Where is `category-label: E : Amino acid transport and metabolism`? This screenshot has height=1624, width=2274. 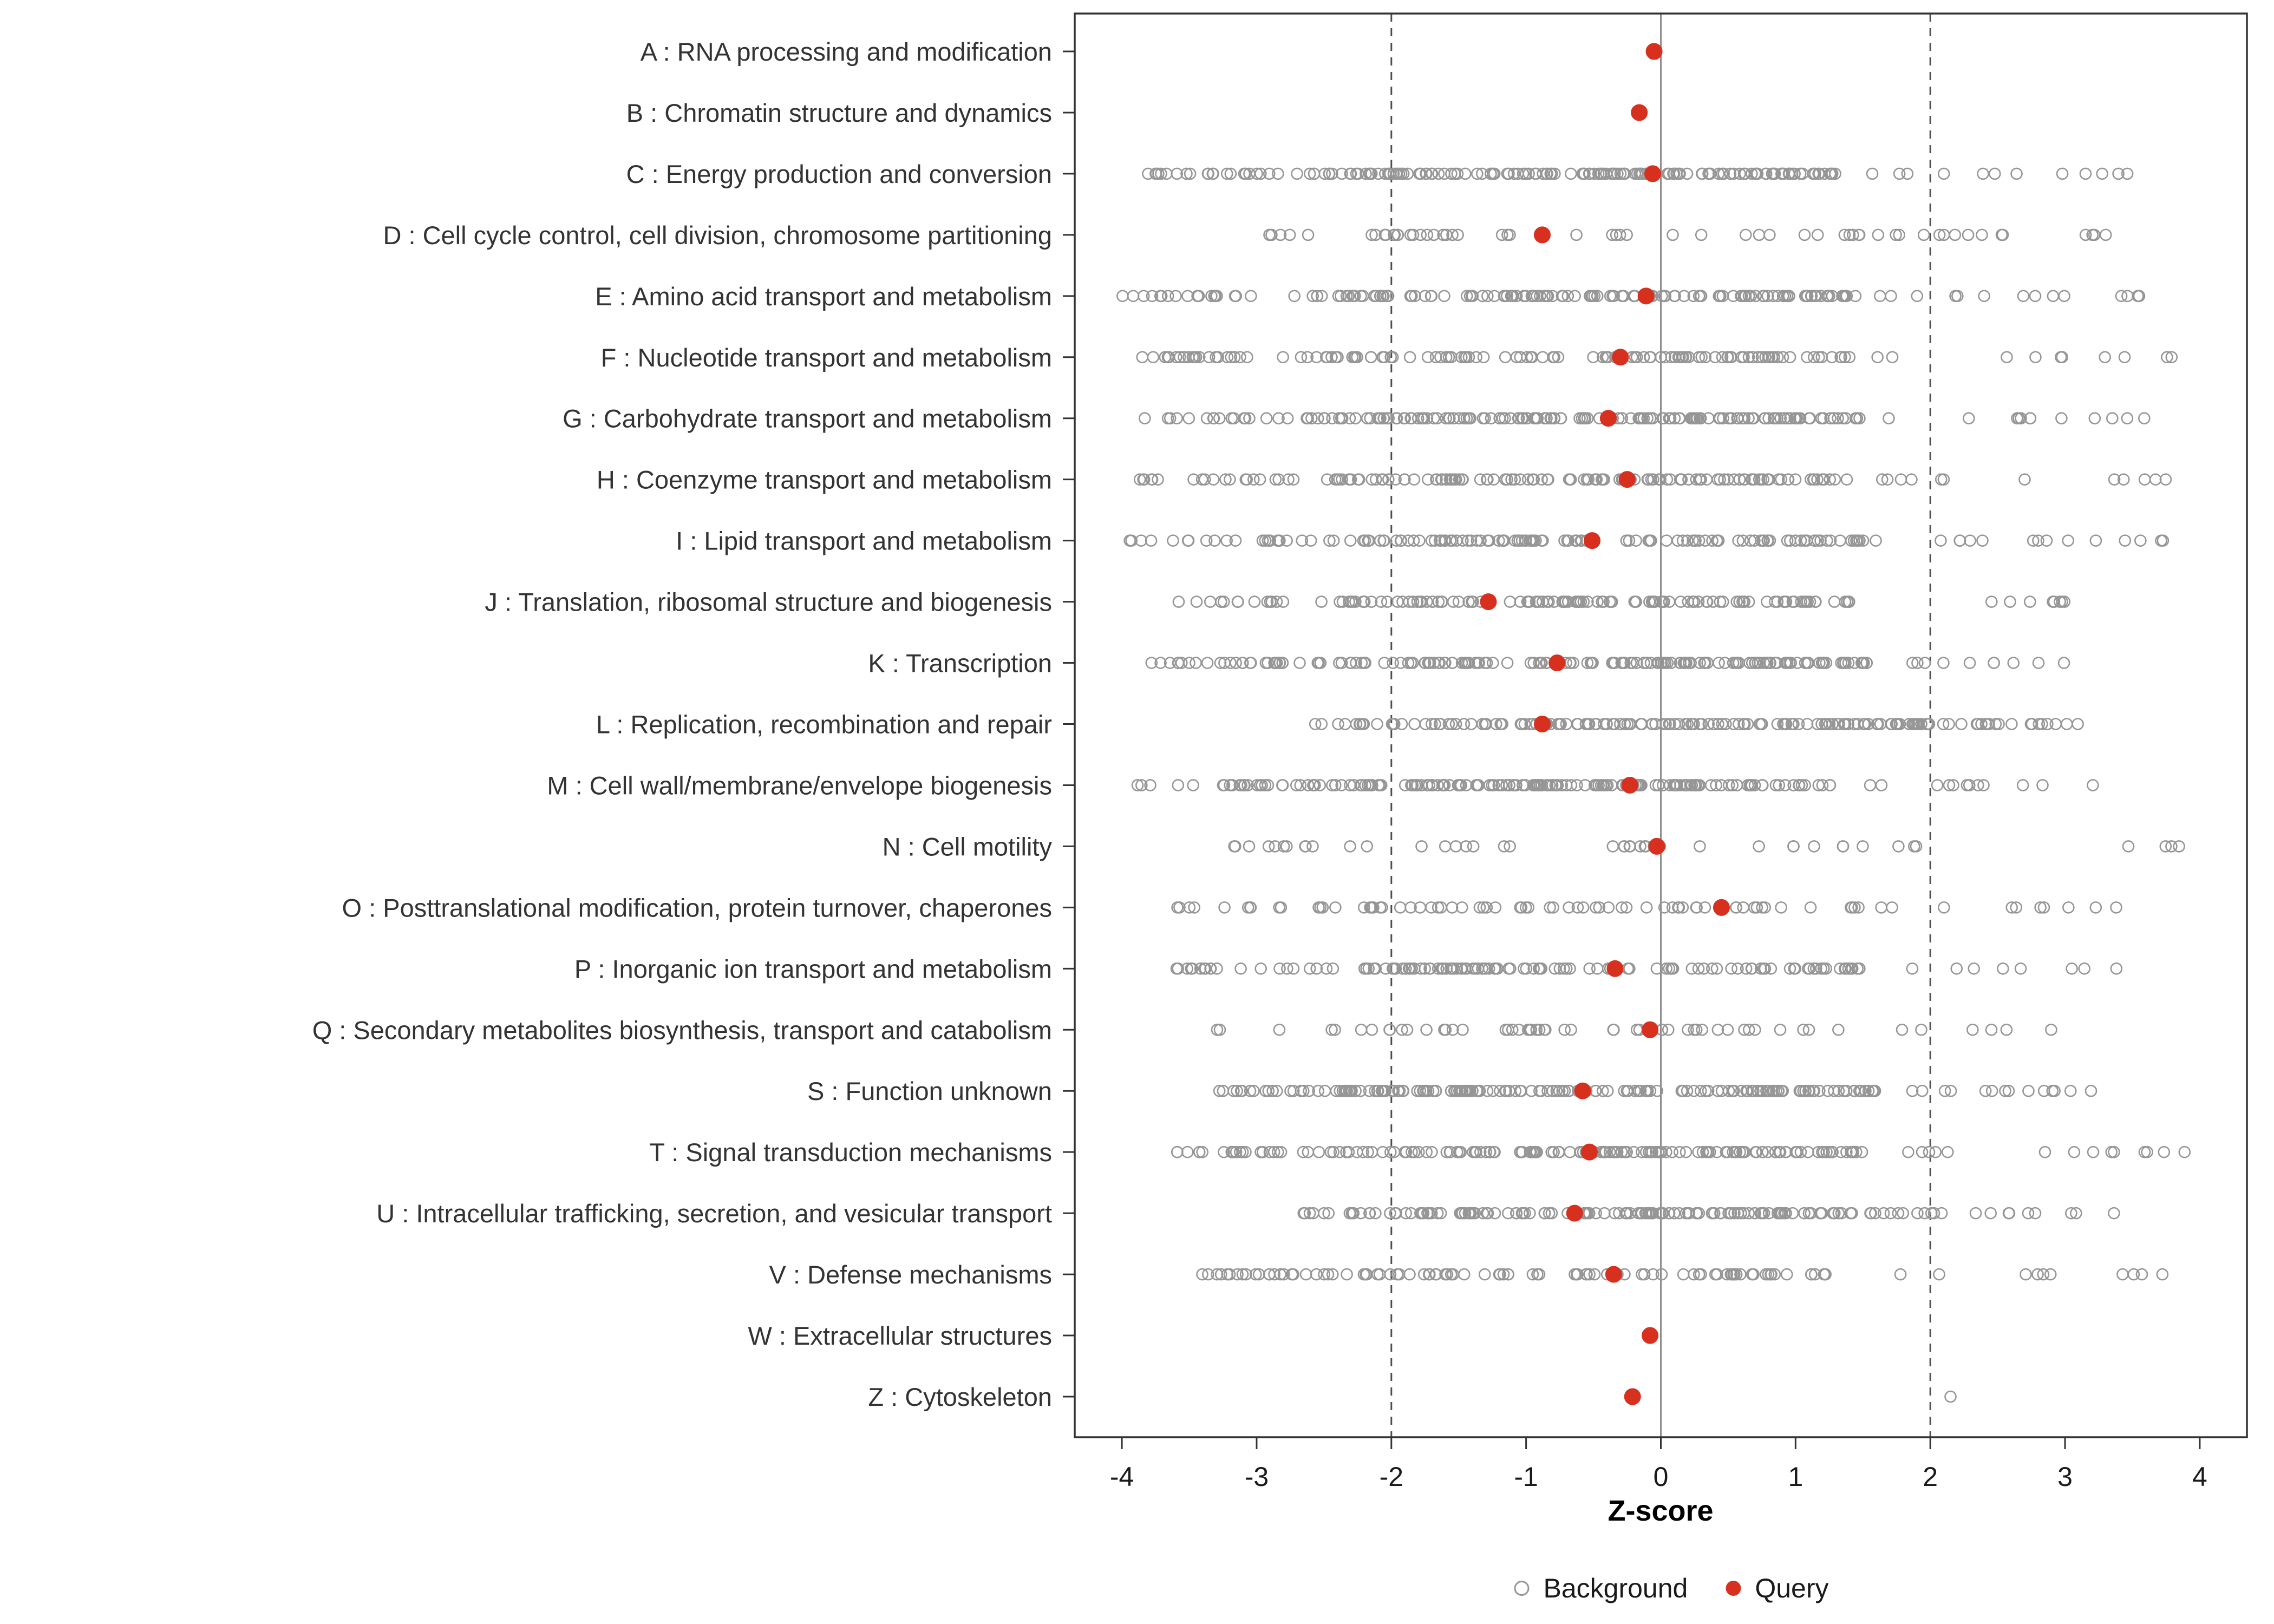 category-label: E : Amino acid transport and metabolism is located at coordinates (824, 296).